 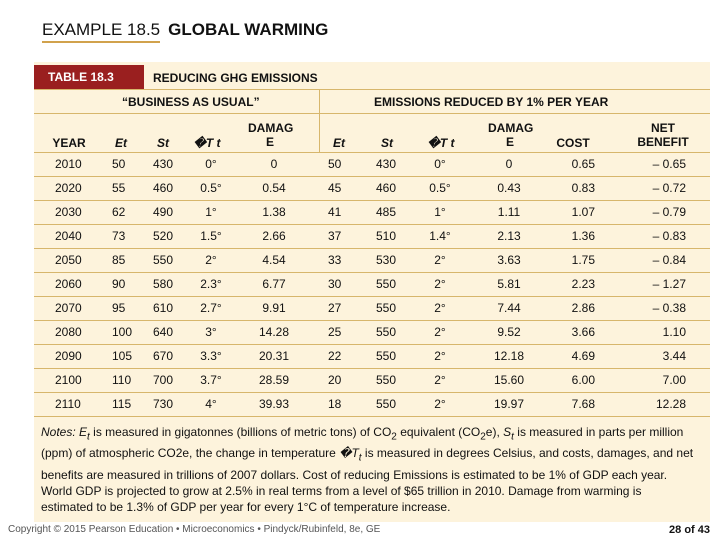 What do you see at coordinates (119, 188) in the screenshot?
I see `table-cell: 55` at bounding box center [119, 188].